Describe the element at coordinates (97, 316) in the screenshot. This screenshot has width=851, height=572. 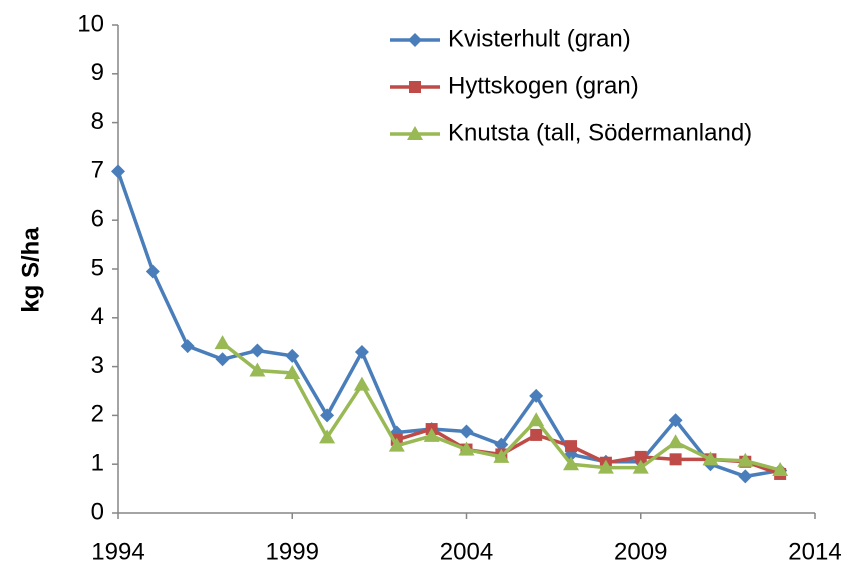
I see `y-tick-label: 4` at that location.